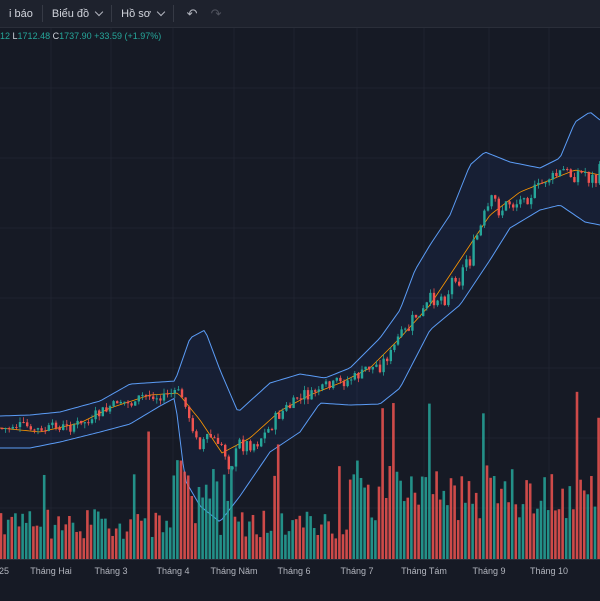 The width and height of the screenshot is (600, 601). I want to click on alerts-button: i báo, so click(21, 13).